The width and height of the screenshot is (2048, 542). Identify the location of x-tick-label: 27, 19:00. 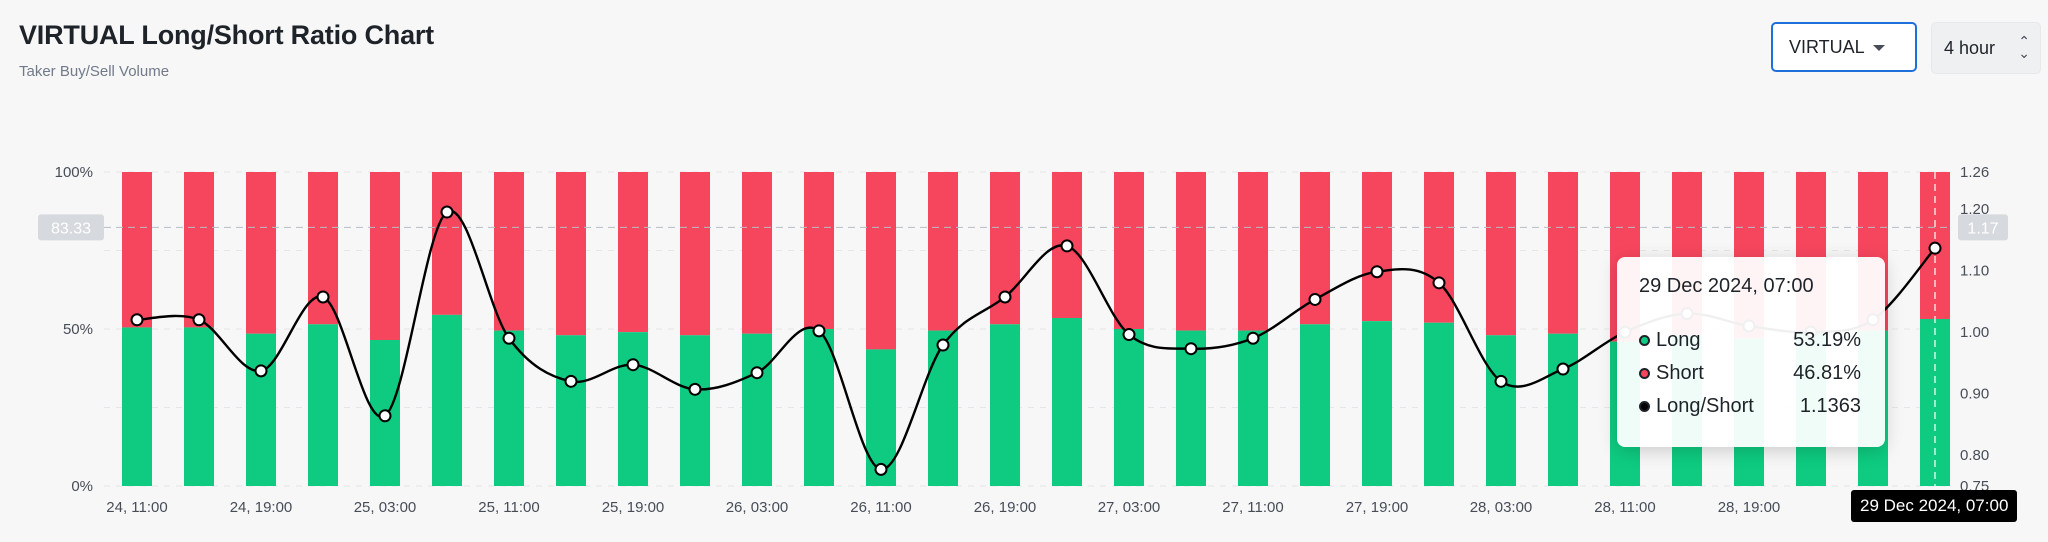
(1377, 507).